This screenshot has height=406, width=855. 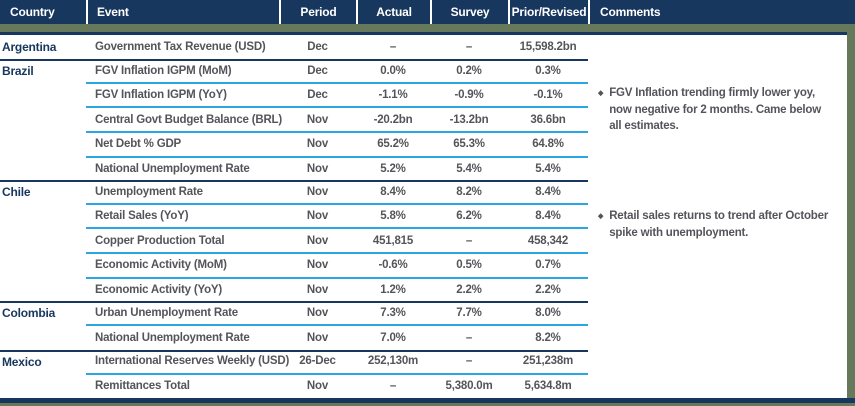 What do you see at coordinates (142, 386) in the screenshot?
I see `event-cell: Remittances Total` at bounding box center [142, 386].